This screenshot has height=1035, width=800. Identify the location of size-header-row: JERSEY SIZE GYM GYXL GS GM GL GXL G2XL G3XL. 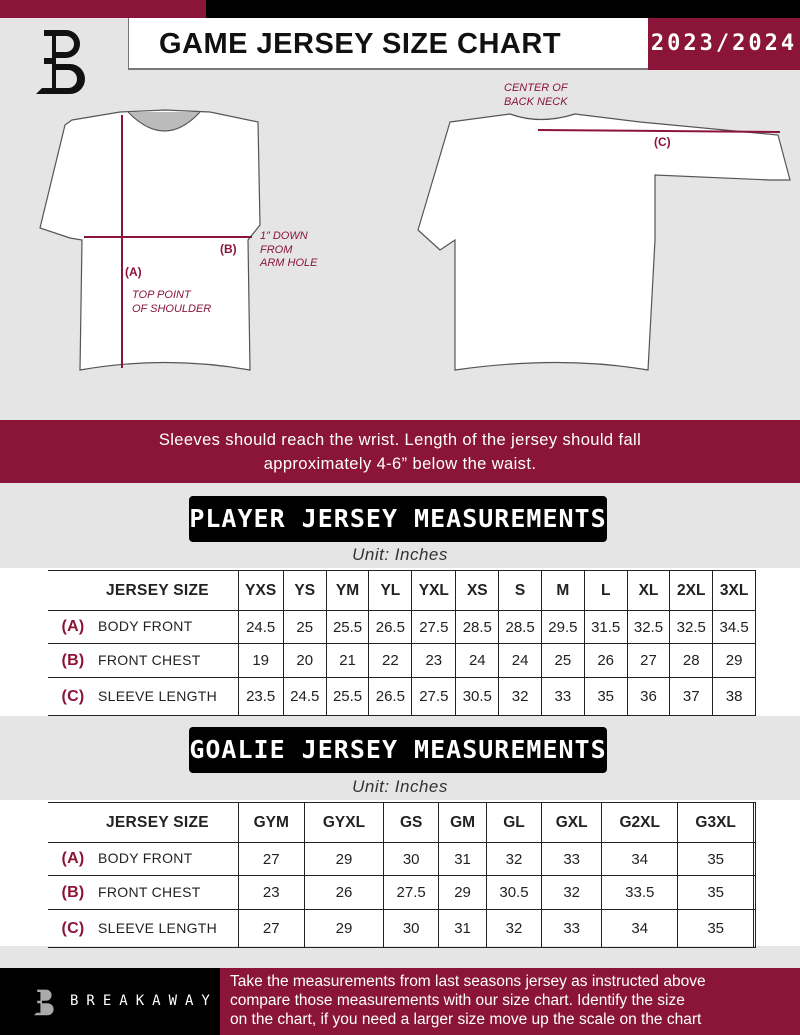
(402, 822).